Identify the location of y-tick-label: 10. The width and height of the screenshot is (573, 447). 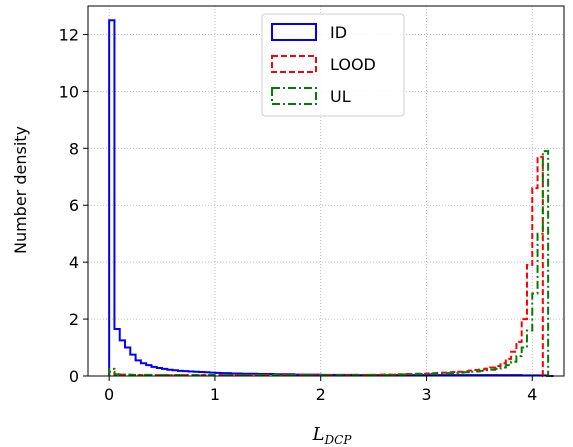
(69, 91).